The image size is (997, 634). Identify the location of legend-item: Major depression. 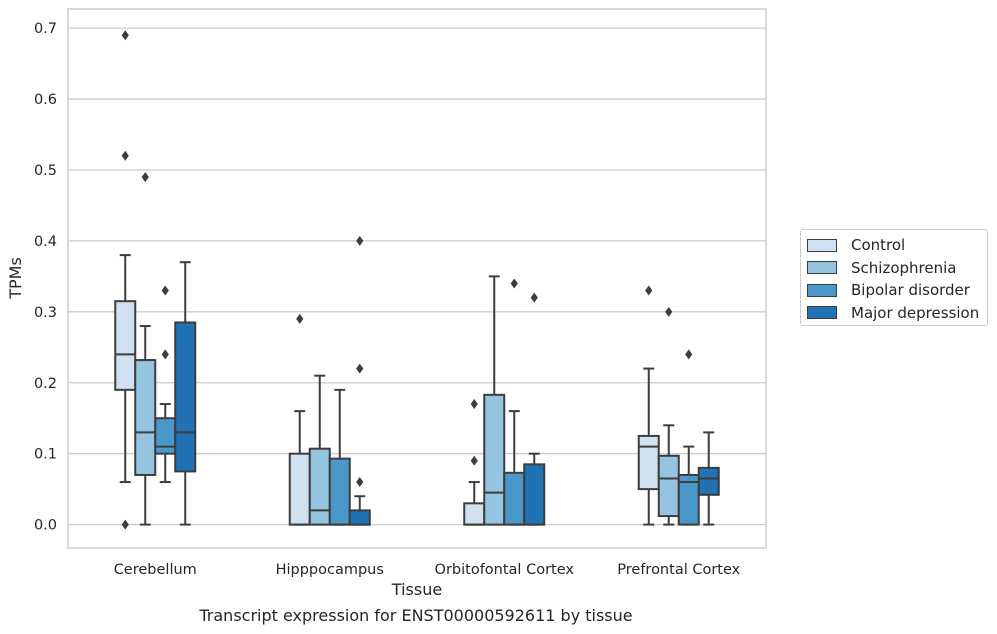
(893, 313).